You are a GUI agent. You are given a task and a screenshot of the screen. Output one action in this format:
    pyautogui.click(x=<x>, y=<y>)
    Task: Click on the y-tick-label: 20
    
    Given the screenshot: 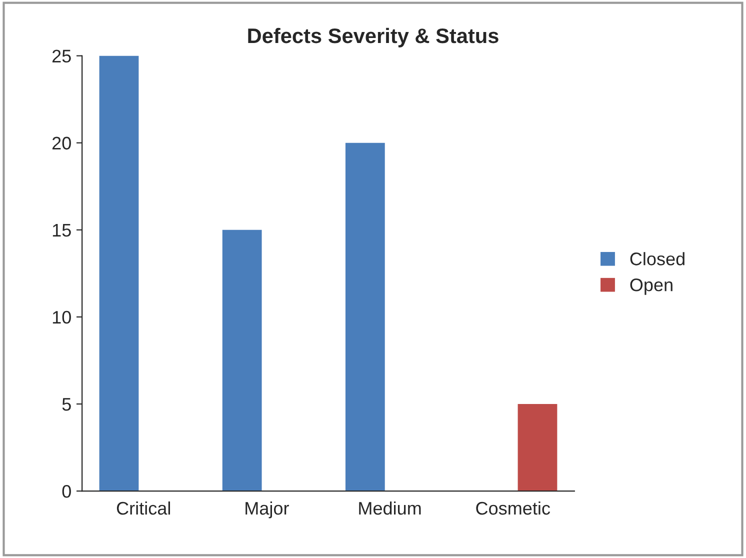 What is the action you would take?
    pyautogui.click(x=61, y=143)
    